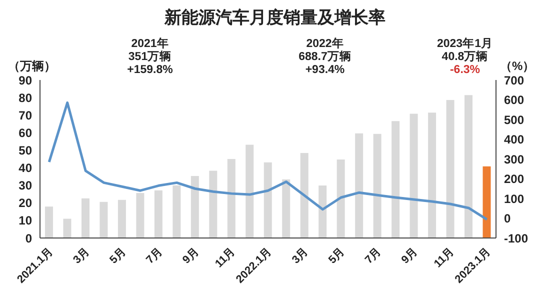 The width and height of the screenshot is (550, 302). Describe the element at coordinates (28, 238) in the screenshot. I see `y-tick-label: 0` at that location.